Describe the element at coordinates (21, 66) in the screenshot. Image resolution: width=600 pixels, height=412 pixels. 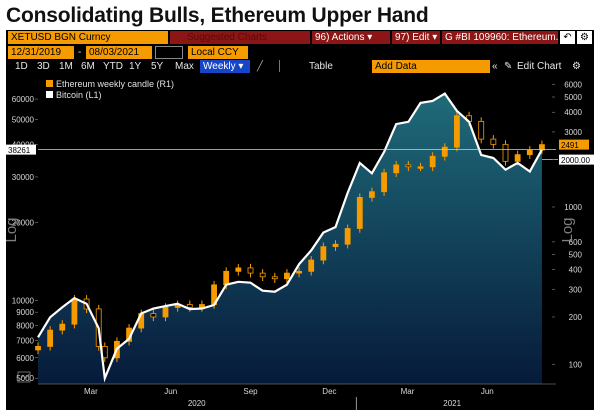
I see `period-1d: 1D` at that location.